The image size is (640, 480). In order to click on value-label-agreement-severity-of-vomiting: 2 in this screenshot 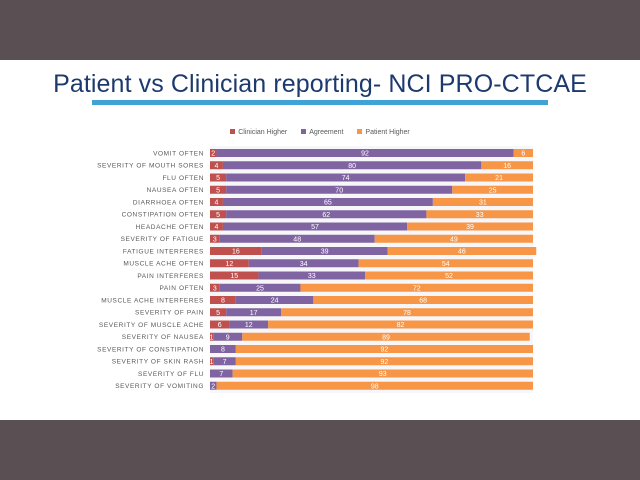, I will do `click(213, 386)`.